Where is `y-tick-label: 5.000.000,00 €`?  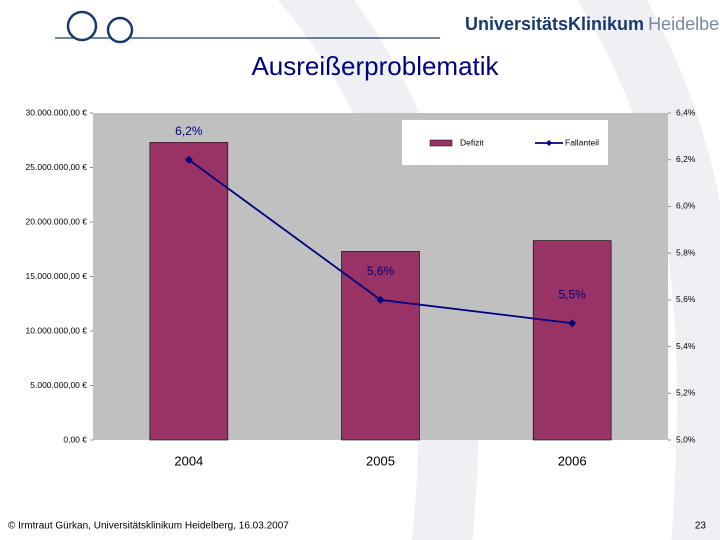
y-tick-label: 5.000.000,00 € is located at coordinates (58, 385).